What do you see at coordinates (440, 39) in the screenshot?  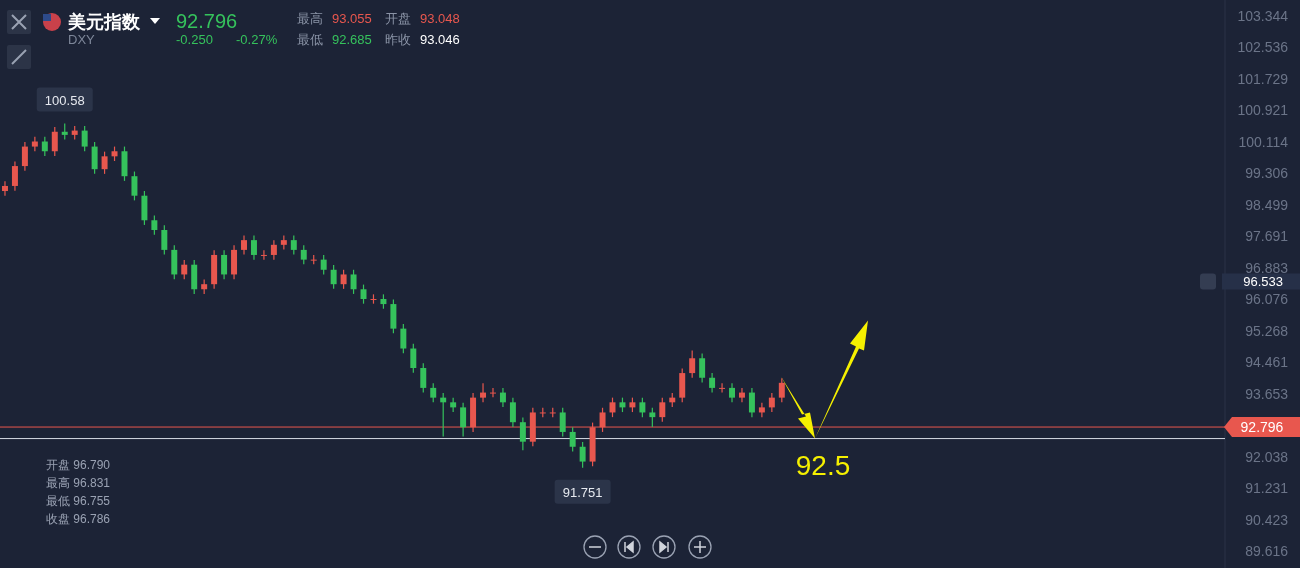 I see `annotation: 93.046` at bounding box center [440, 39].